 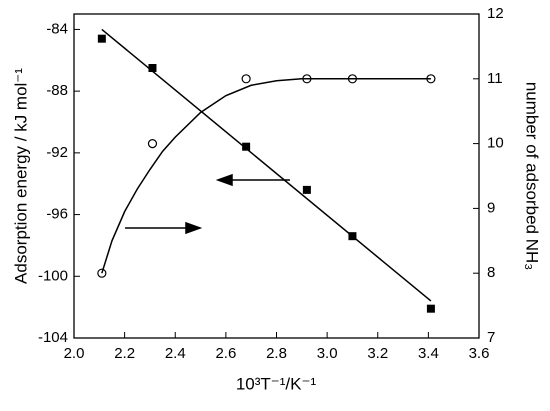 I want to click on x-tick-label: 2.2, so click(x=124, y=353).